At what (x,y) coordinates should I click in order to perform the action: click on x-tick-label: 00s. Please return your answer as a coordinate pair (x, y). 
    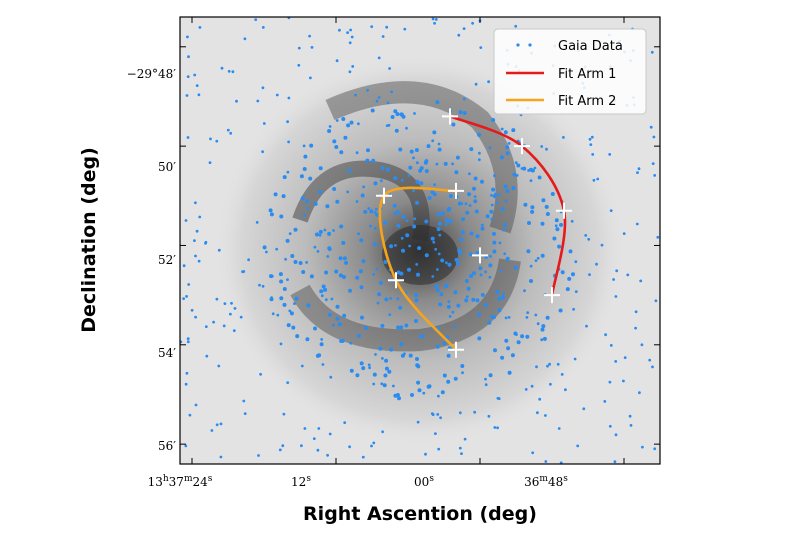
    Looking at the image, I should click on (424, 481).